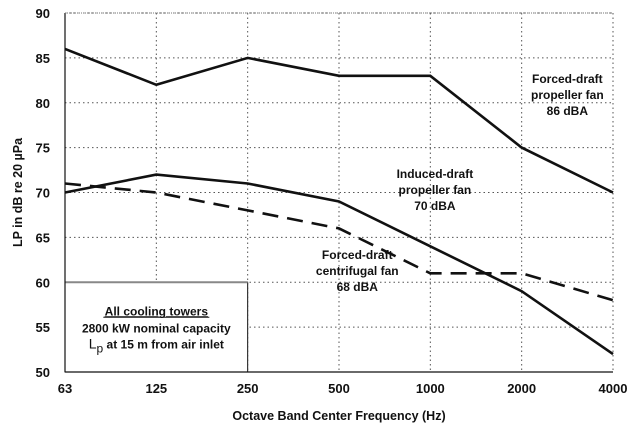  I want to click on info-box-capacity: 2800 kW nominal capacity, so click(156, 328).